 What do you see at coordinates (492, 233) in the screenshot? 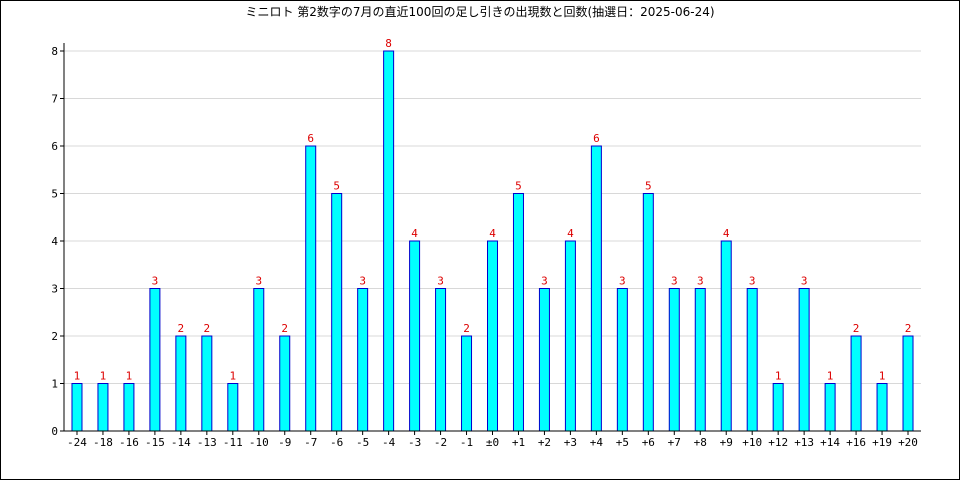
I see `value-label-±0: 4` at bounding box center [492, 233].